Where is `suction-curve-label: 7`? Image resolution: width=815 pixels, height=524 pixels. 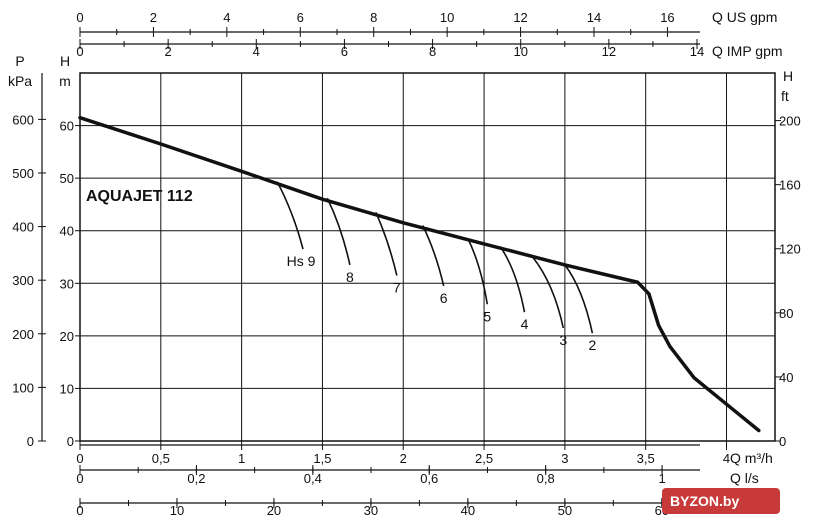 suction-curve-label: 7 is located at coordinates (397, 287).